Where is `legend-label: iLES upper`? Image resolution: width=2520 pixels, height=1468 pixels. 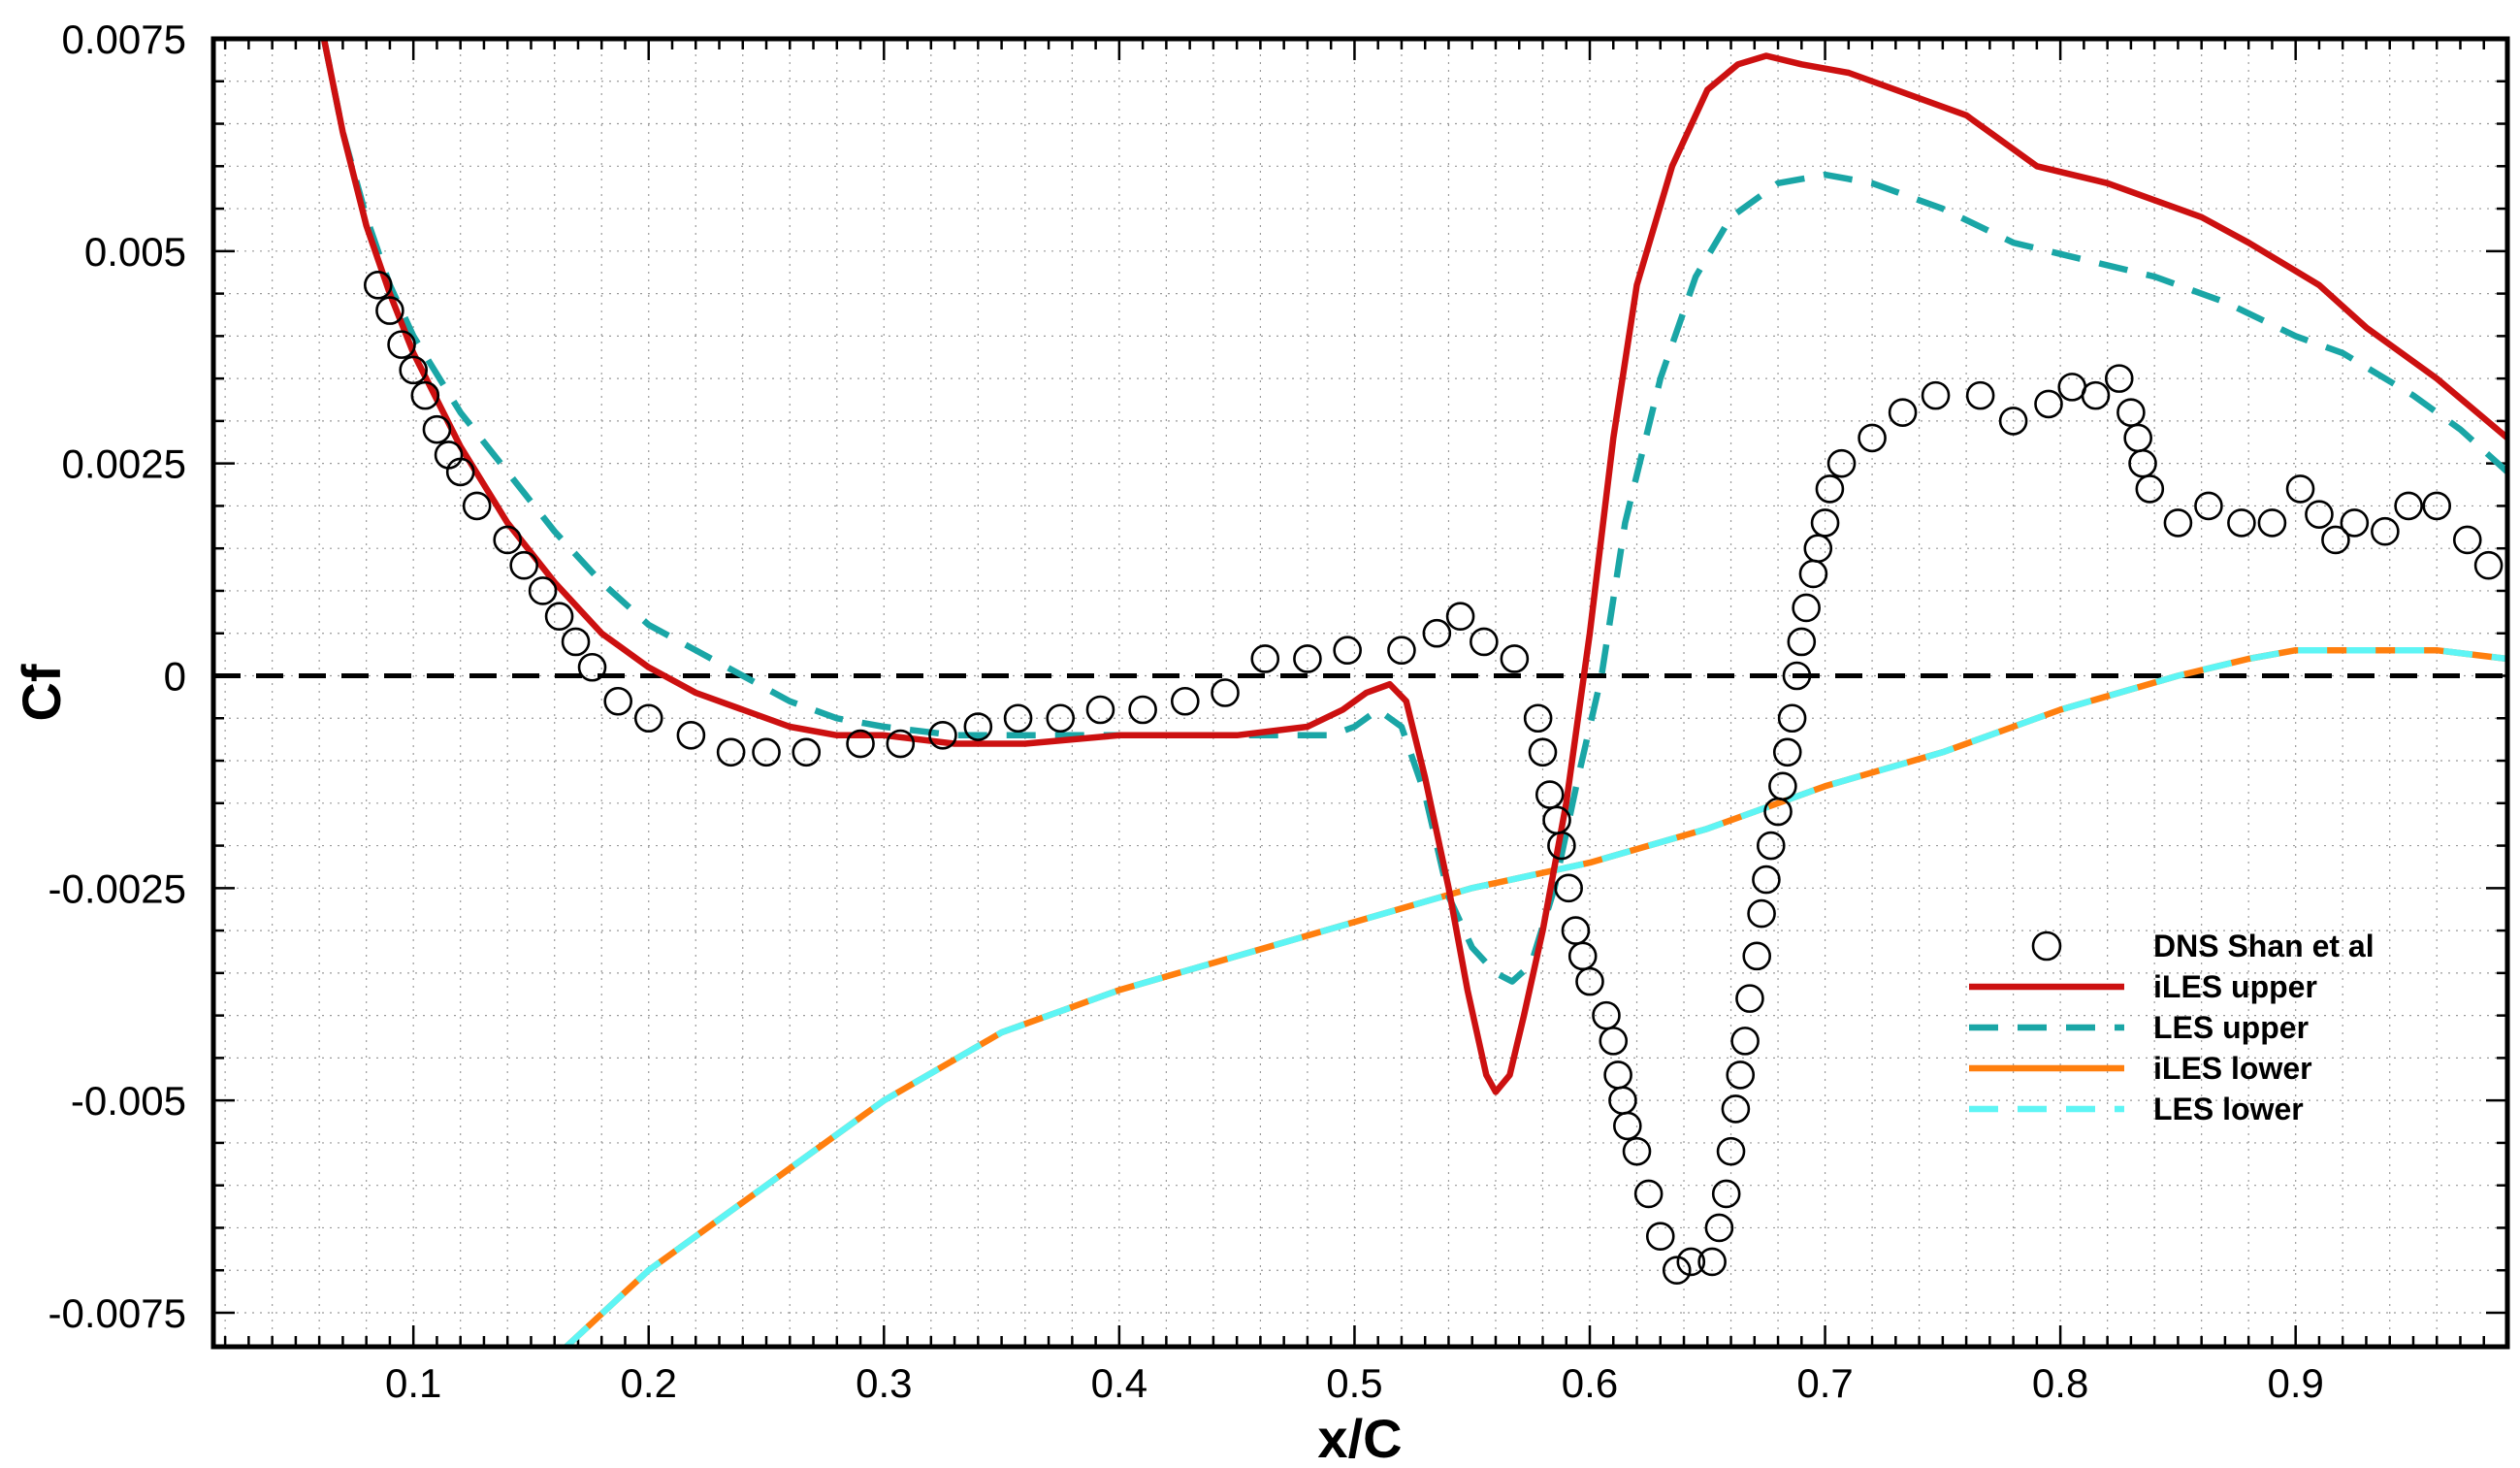
legend-label: iLES upper is located at coordinates (2235, 986).